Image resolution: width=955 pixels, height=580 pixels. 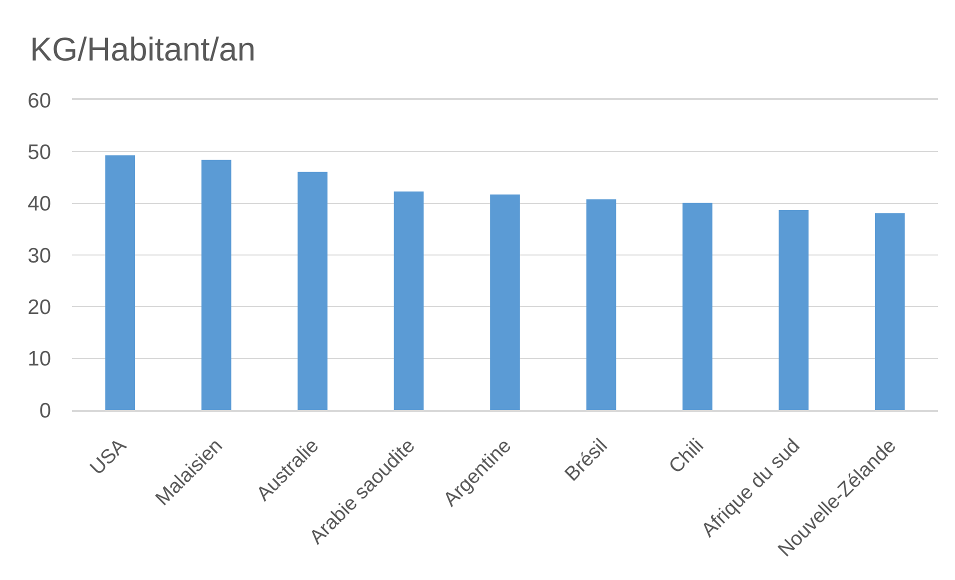 I want to click on y-tick-label: 50, so click(x=39, y=152).